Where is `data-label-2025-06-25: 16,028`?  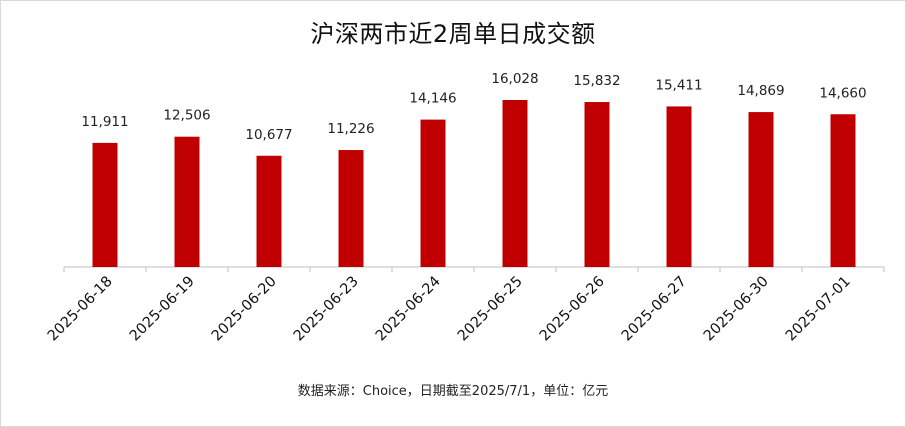
data-label-2025-06-25: 16,028 is located at coordinates (514, 79).